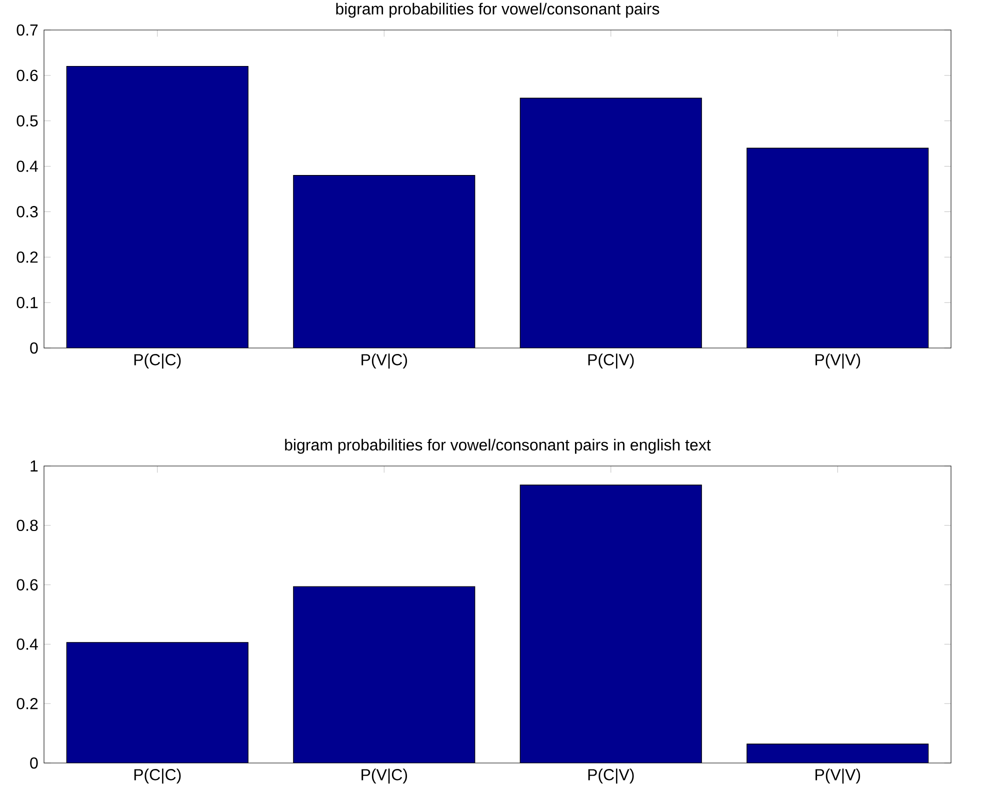 The height and width of the screenshot is (796, 987). Describe the element at coordinates (27, 121) in the screenshot. I see `y-tick-label: 0.5` at that location.